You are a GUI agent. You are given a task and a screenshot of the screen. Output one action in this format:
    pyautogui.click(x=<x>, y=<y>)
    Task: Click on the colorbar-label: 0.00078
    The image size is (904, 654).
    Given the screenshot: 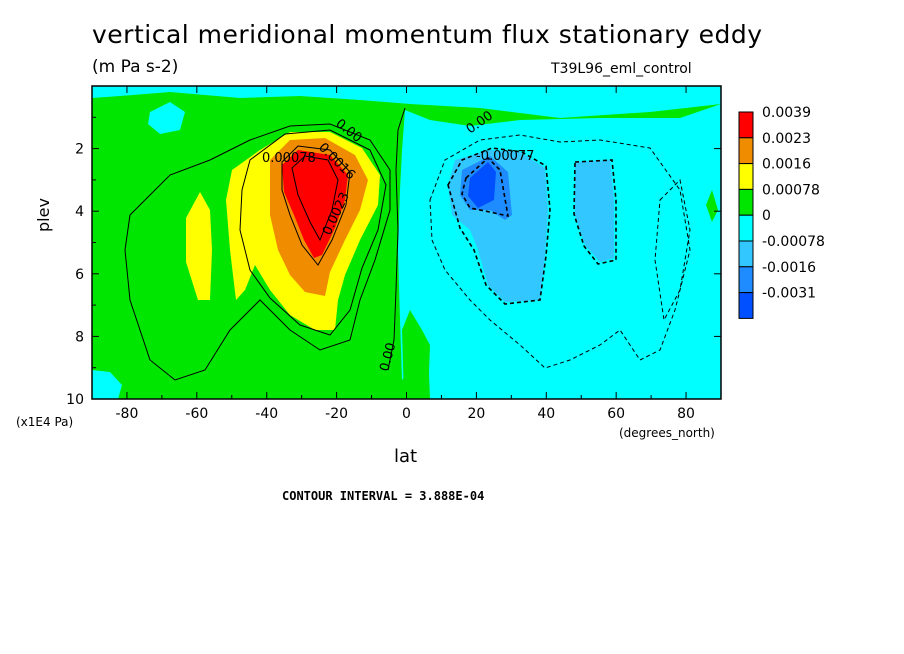 What is the action you would take?
    pyautogui.click(x=791, y=190)
    